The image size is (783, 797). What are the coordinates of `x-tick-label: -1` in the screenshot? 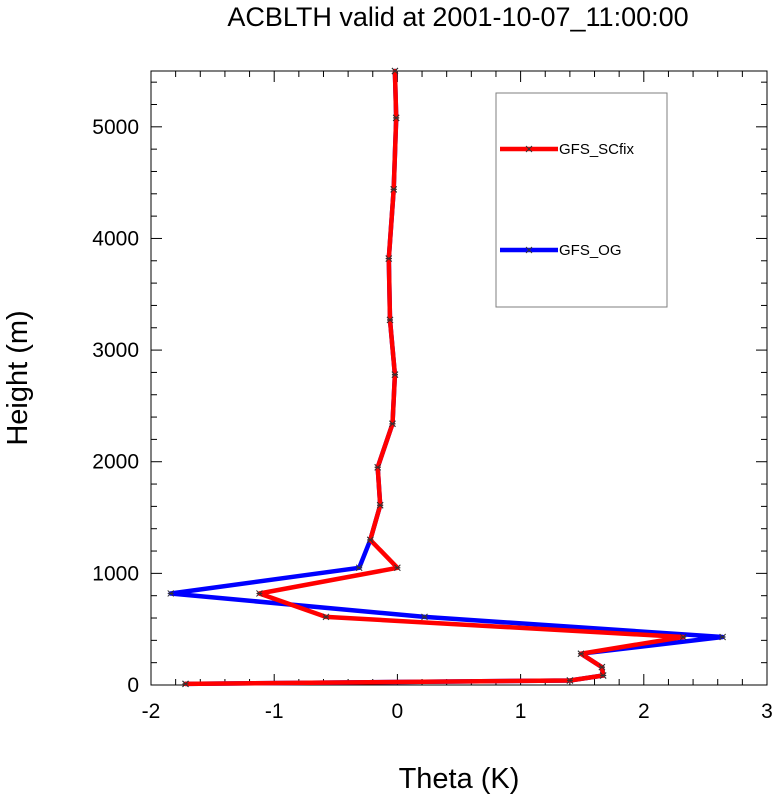 It's located at (274, 711).